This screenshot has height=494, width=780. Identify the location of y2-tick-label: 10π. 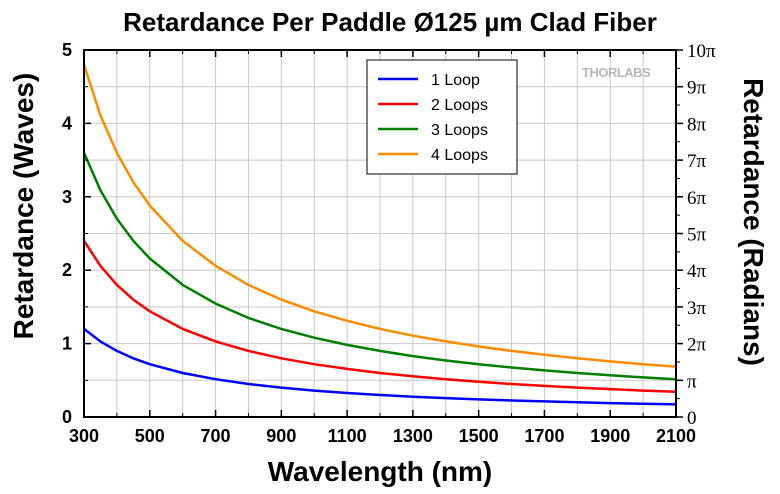
(701, 51).